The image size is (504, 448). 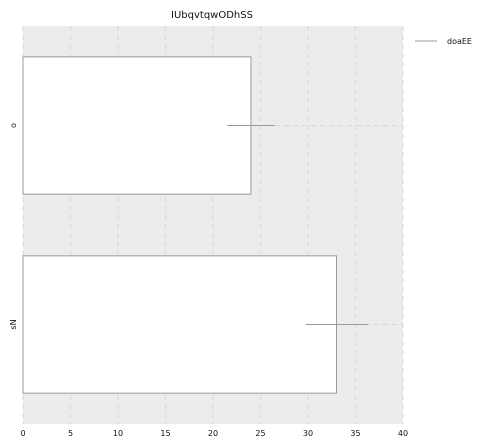 What do you see at coordinates (13, 324) in the screenshot?
I see `y-tick-label: sN` at bounding box center [13, 324].